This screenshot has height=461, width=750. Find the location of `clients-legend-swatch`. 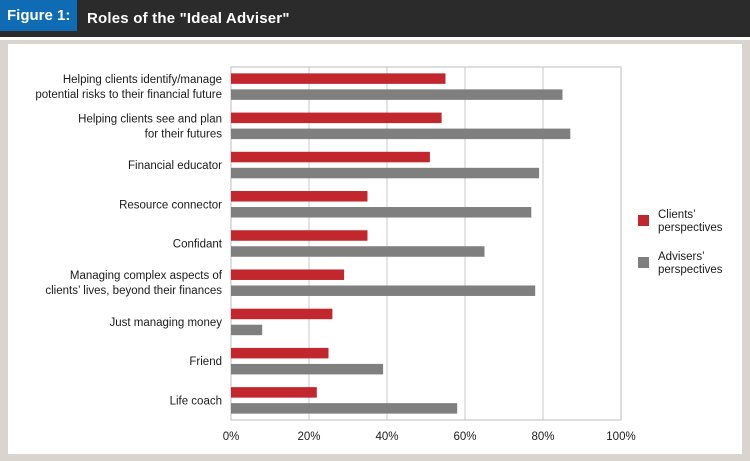

clients-legend-swatch is located at coordinates (643, 220).